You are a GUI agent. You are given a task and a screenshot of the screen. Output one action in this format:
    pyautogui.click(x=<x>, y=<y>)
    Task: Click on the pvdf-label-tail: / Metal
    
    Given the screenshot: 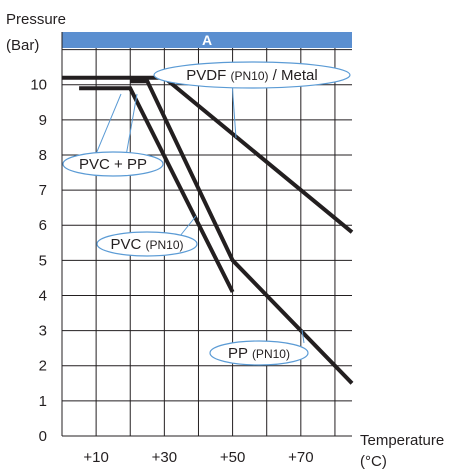 What is the action you would take?
    pyautogui.click(x=293, y=75)
    